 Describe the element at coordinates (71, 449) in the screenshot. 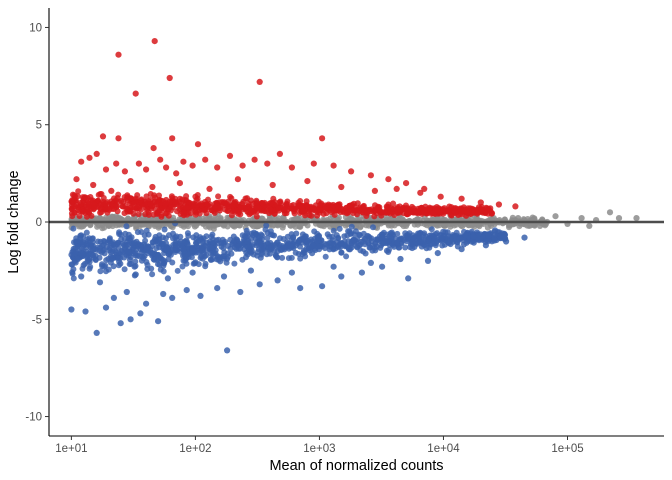

I see `x-tick-label: 1e+01` at that location.